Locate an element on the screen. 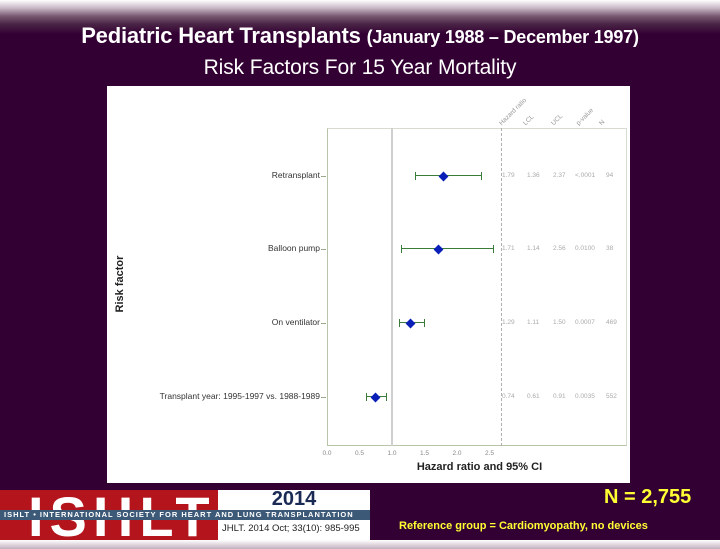 The image size is (720, 549). citation: JHLT. 2014 Oct; 33(10): 985-995 is located at coordinates (291, 528).